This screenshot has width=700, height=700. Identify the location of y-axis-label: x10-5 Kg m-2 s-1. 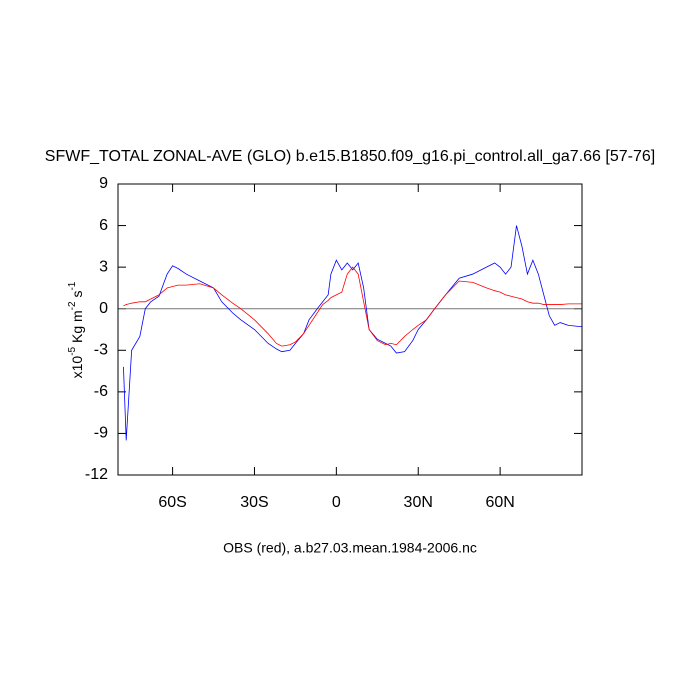
(76, 329).